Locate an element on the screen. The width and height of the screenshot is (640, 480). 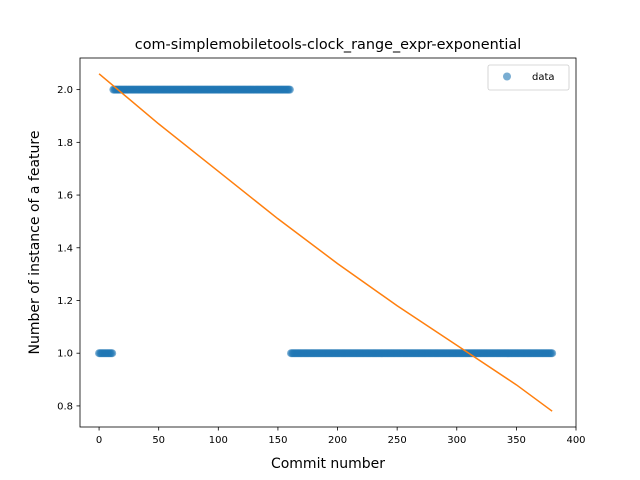
legend-marker-data is located at coordinates (507, 76).